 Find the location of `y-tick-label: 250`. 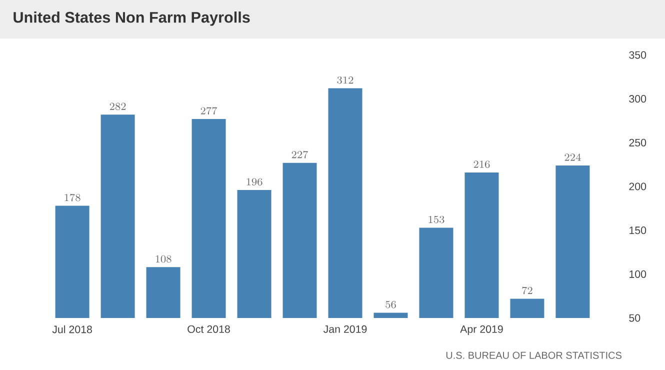

y-tick-label: 250 is located at coordinates (637, 142).